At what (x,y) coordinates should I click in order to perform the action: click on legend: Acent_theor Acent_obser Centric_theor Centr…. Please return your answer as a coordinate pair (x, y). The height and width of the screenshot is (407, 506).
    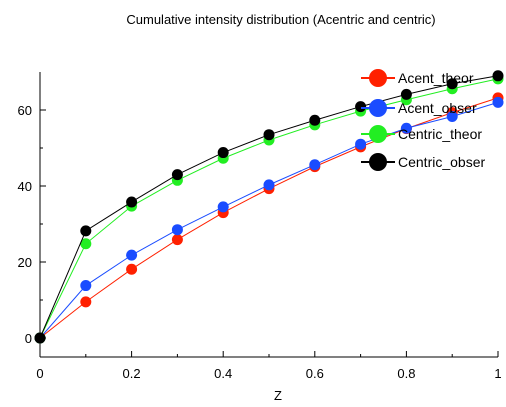
    Looking at the image, I should click on (423, 120).